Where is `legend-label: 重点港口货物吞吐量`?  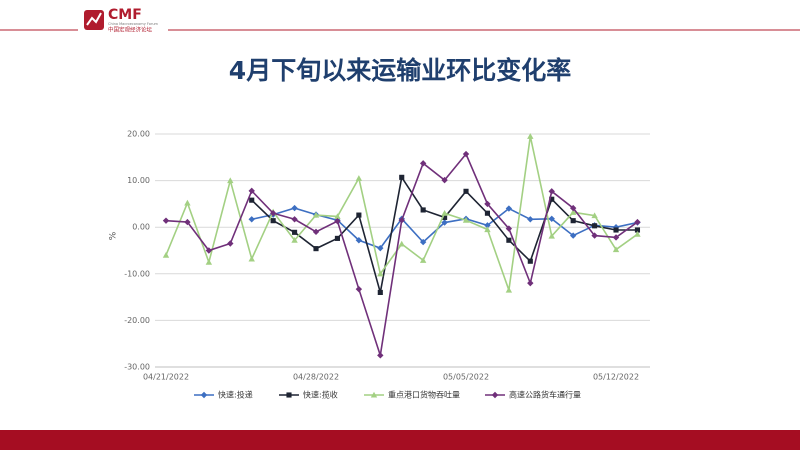 legend-label: 重点港口货物吞吐量 is located at coordinates (424, 395).